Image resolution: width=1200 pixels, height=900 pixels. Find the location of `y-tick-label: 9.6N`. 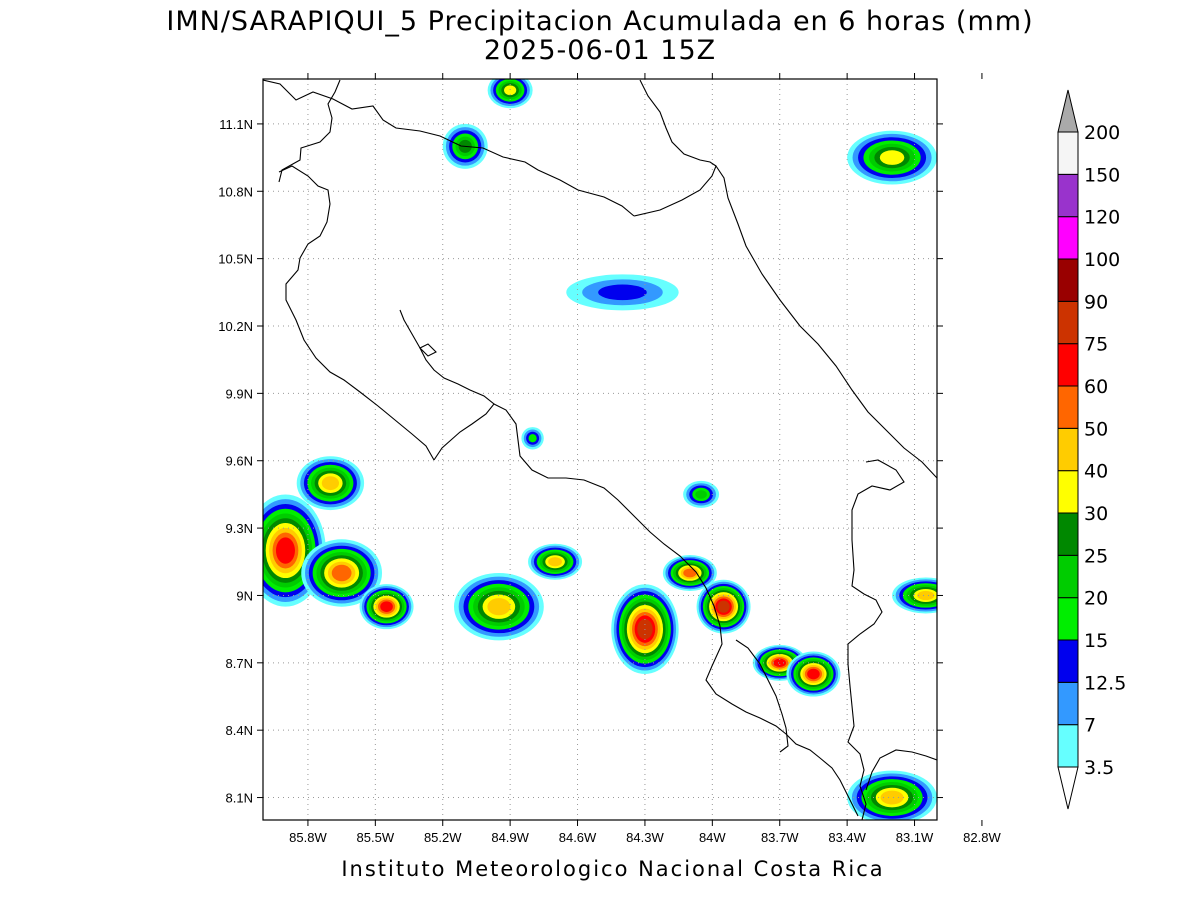

y-tick-label: 9.6N is located at coordinates (239, 461).